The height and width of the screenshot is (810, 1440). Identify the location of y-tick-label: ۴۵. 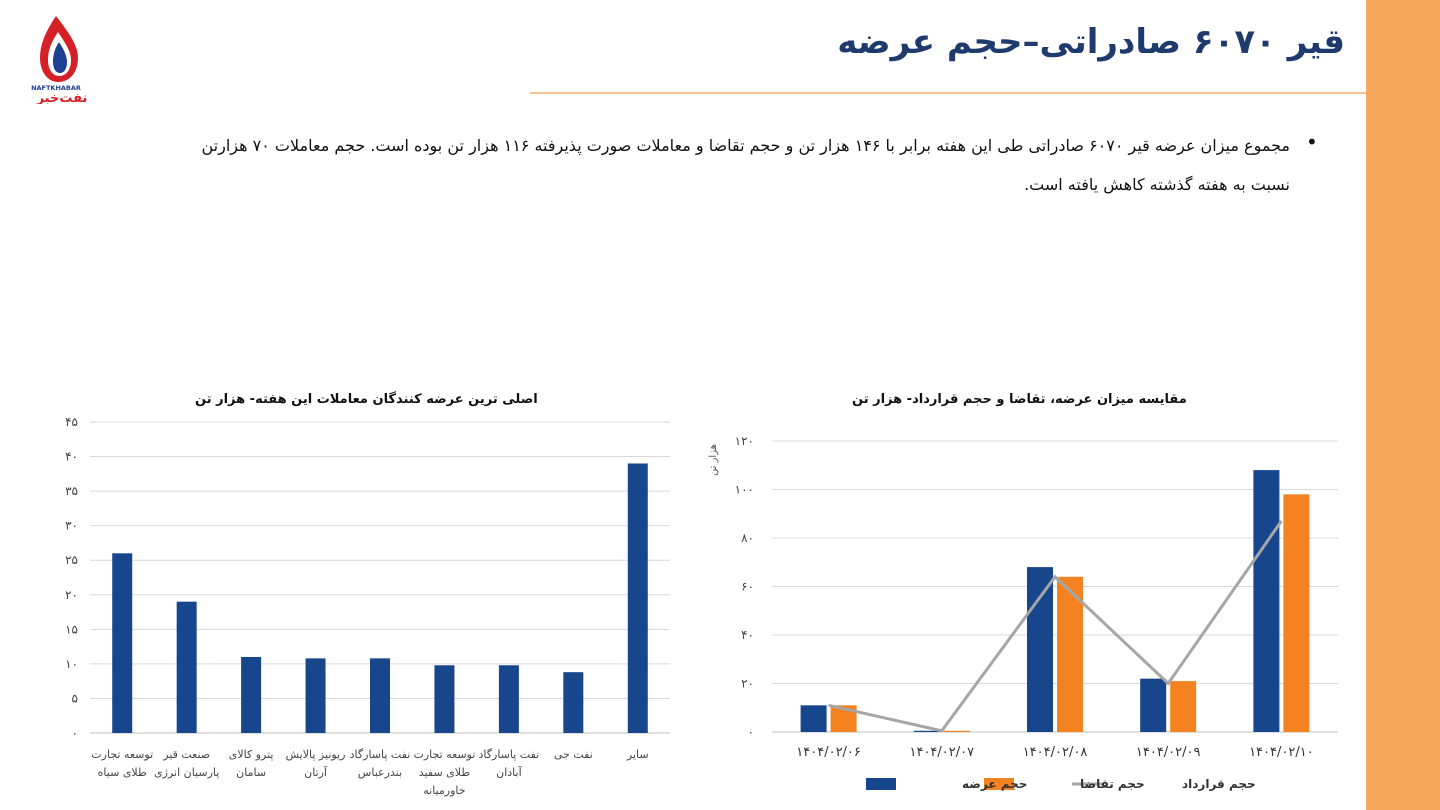
(71, 422).